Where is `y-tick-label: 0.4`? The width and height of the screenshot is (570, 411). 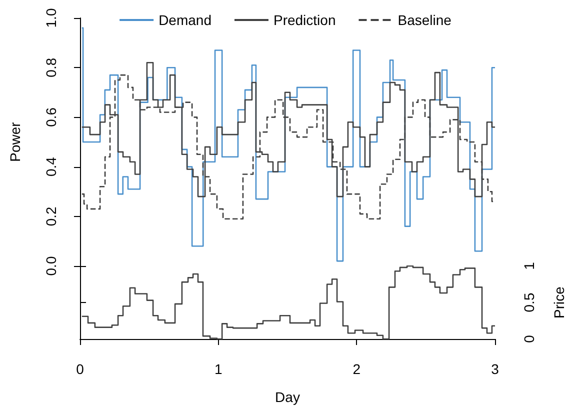
y-tick-label: 0.4 is located at coordinates (51, 166).